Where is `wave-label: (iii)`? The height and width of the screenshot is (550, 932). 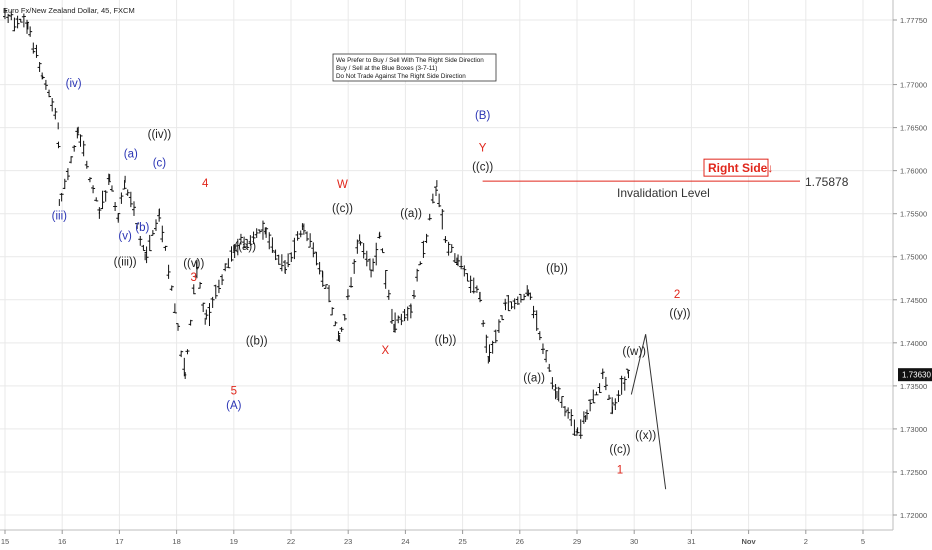
wave-label: (iii) is located at coordinates (59, 217).